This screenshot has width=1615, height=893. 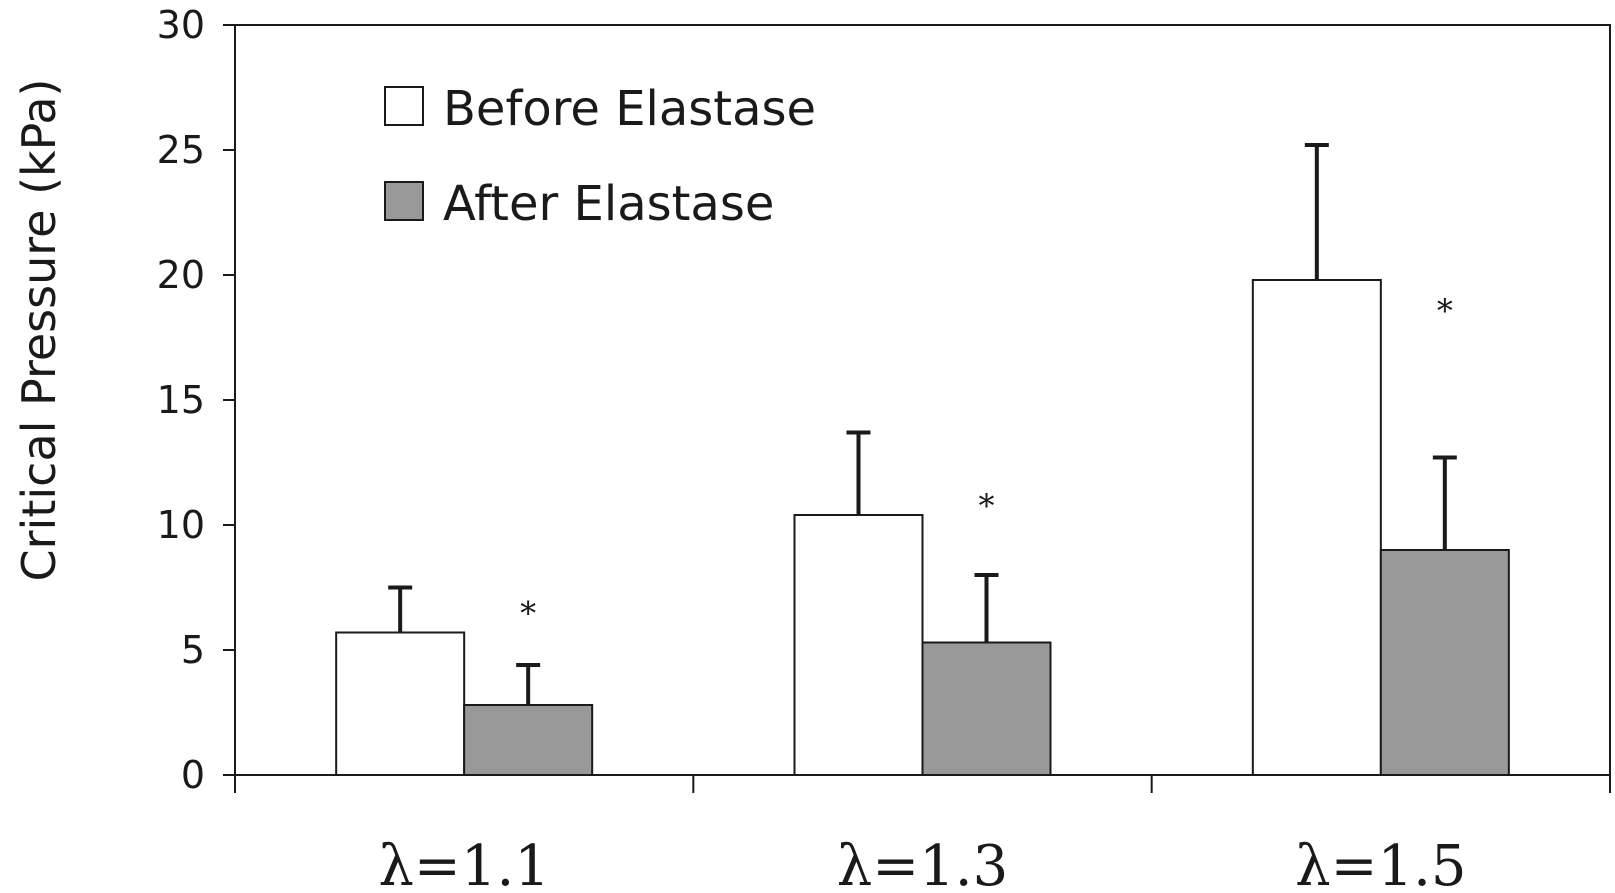 I want to click on y-tick-label: 5, so click(x=193, y=650).